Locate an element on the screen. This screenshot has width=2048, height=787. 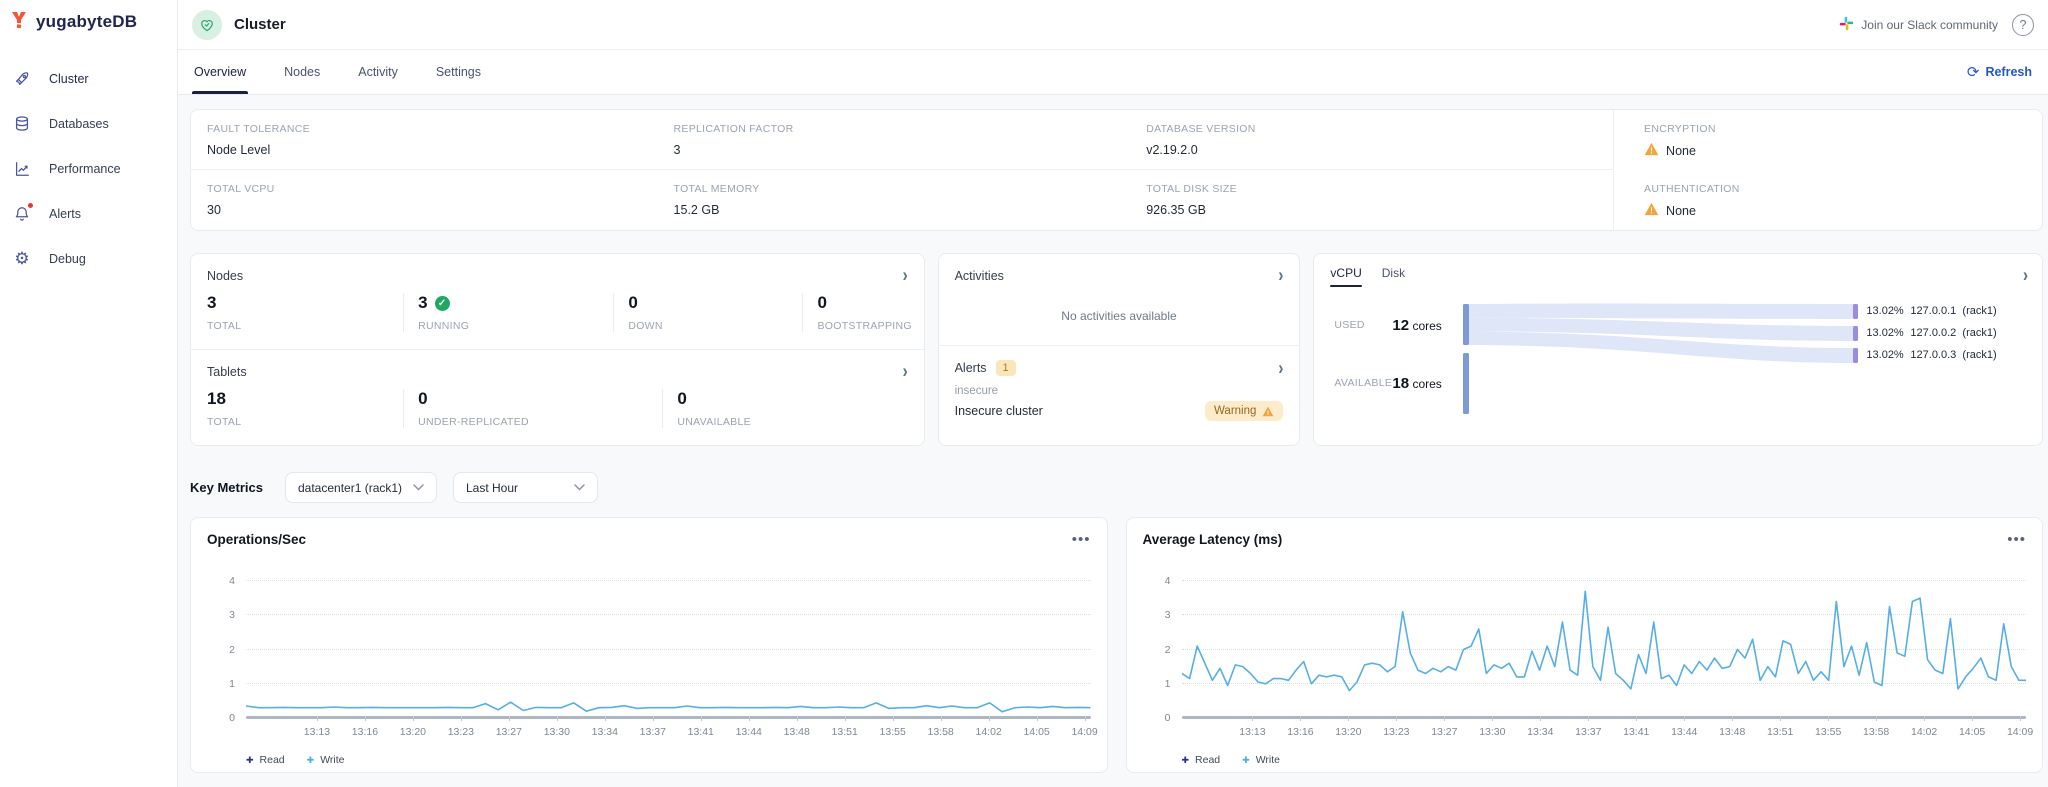
nodes-stat-total: 3 TOTAL is located at coordinates (224, 312).